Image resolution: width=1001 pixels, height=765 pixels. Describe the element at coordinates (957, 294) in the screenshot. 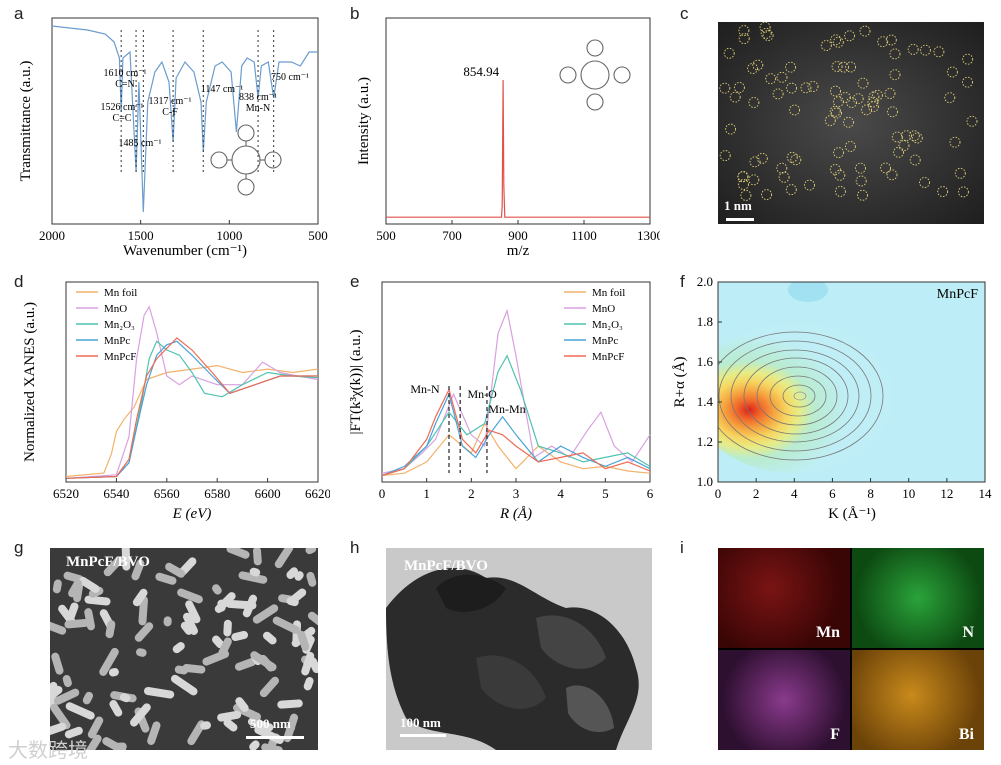

I see `wavelet-title: MnPcF` at that location.